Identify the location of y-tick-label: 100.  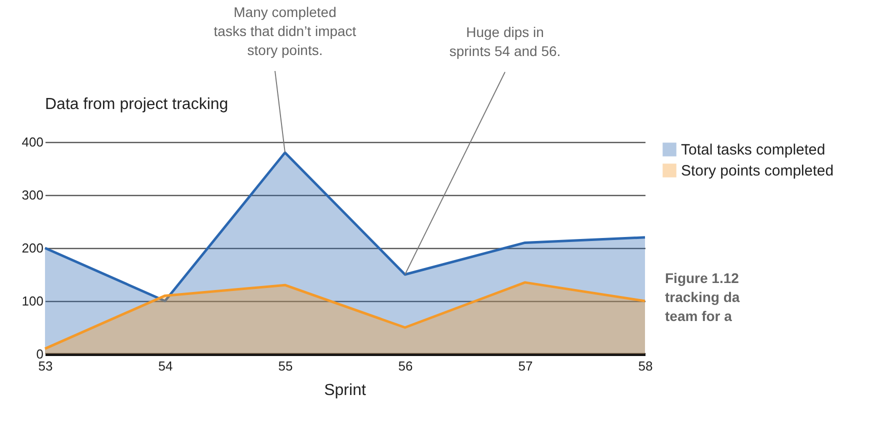
(33, 301).